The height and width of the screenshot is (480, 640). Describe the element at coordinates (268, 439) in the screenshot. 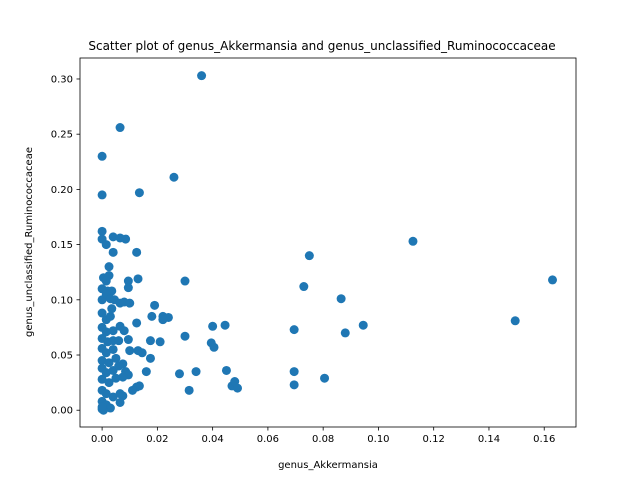

I see `x-tick-label: 0.06` at that location.